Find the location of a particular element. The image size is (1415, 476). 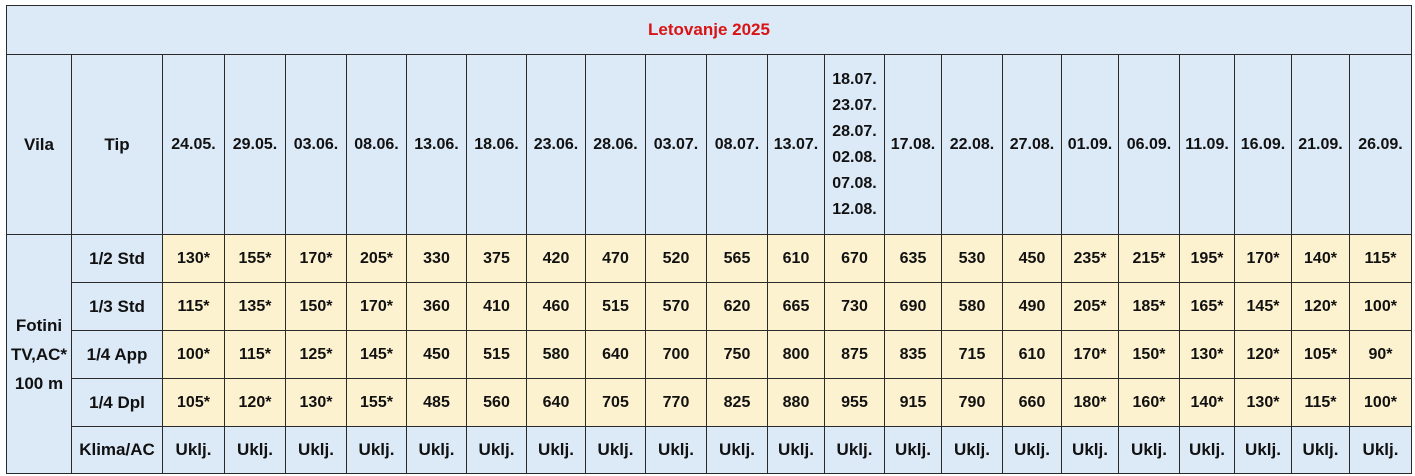

period-date: 03.07. is located at coordinates (676, 144).